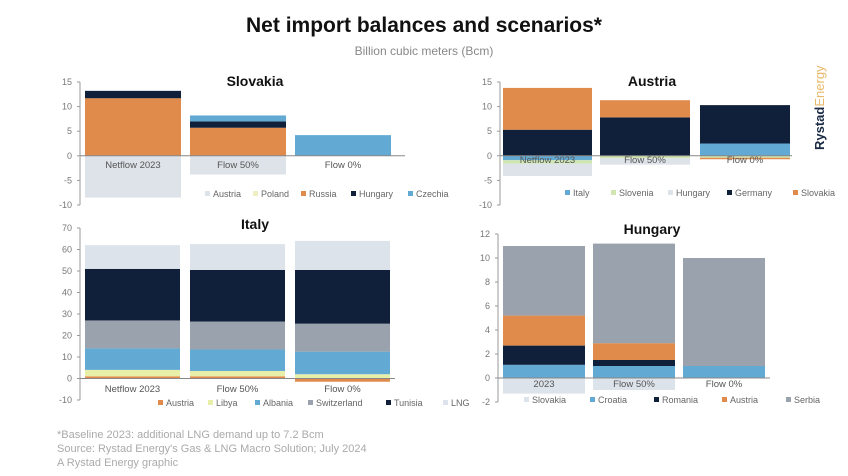 This screenshot has width=848, height=476. I want to click on bar-segment: Romania: 0.5, so click(634, 363).